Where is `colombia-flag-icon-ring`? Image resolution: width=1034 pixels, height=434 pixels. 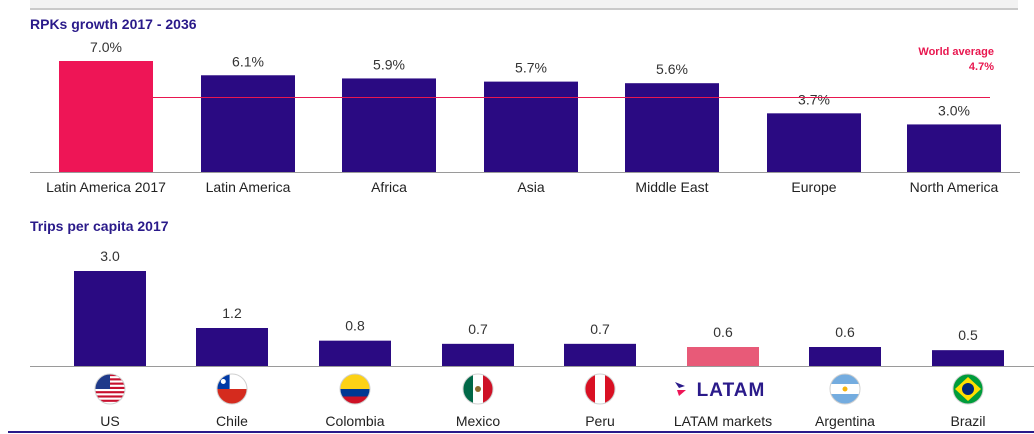 colombia-flag-icon-ring is located at coordinates (355, 389).